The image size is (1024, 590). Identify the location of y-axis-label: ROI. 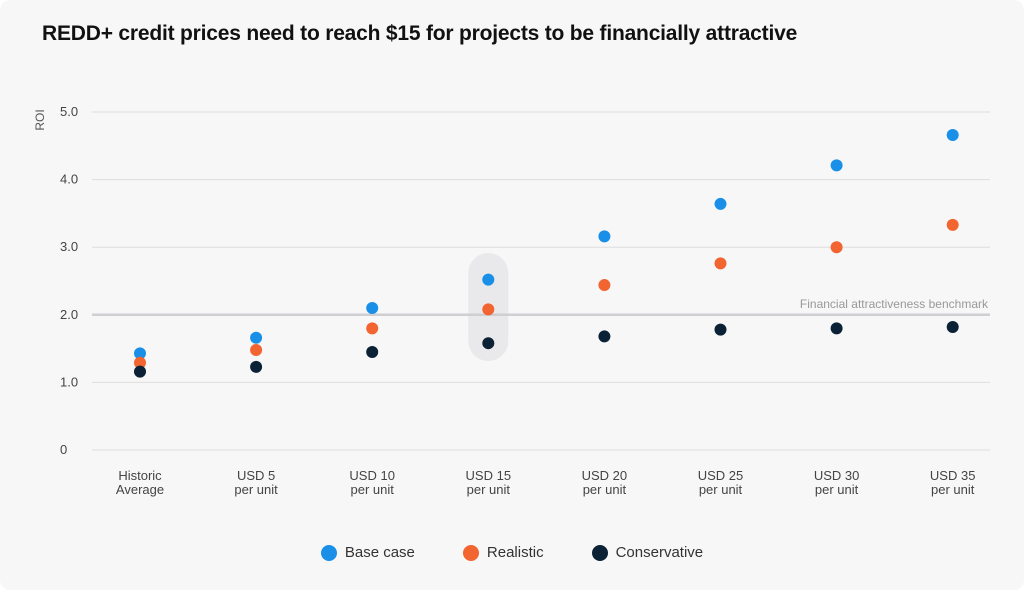
(40, 119).